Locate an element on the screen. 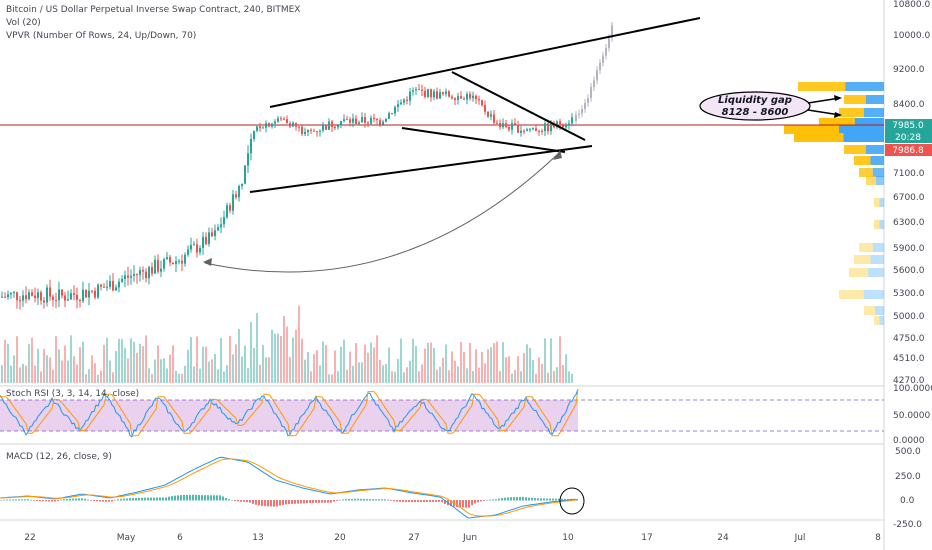 This screenshot has height=550, width=932. liquidity-gap-annotation: Liquidity gap 8128 - 8600 is located at coordinates (770, 106).